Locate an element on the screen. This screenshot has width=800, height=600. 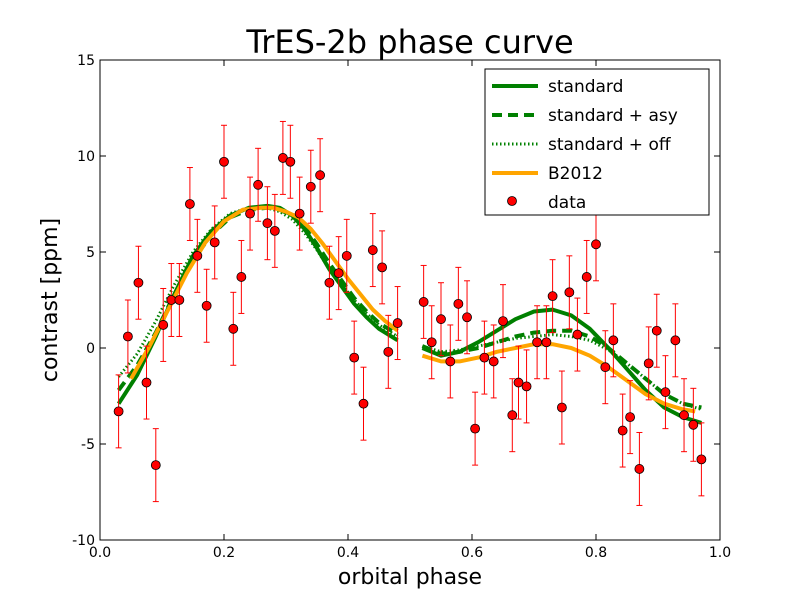
x-tick-label: 0.6 is located at coordinates (472, 553).